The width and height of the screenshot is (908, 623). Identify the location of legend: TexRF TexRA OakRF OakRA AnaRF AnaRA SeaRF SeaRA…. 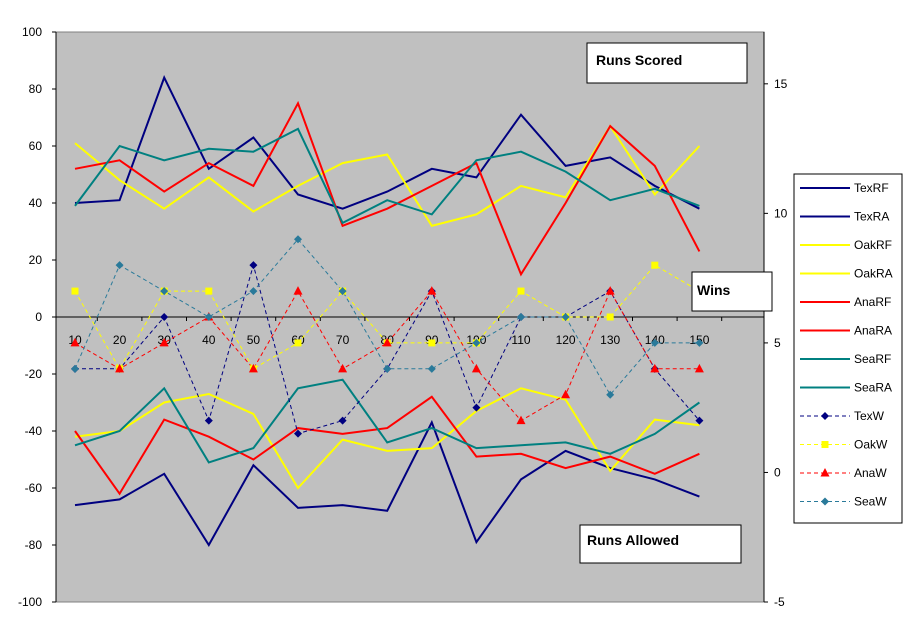
(848, 348).